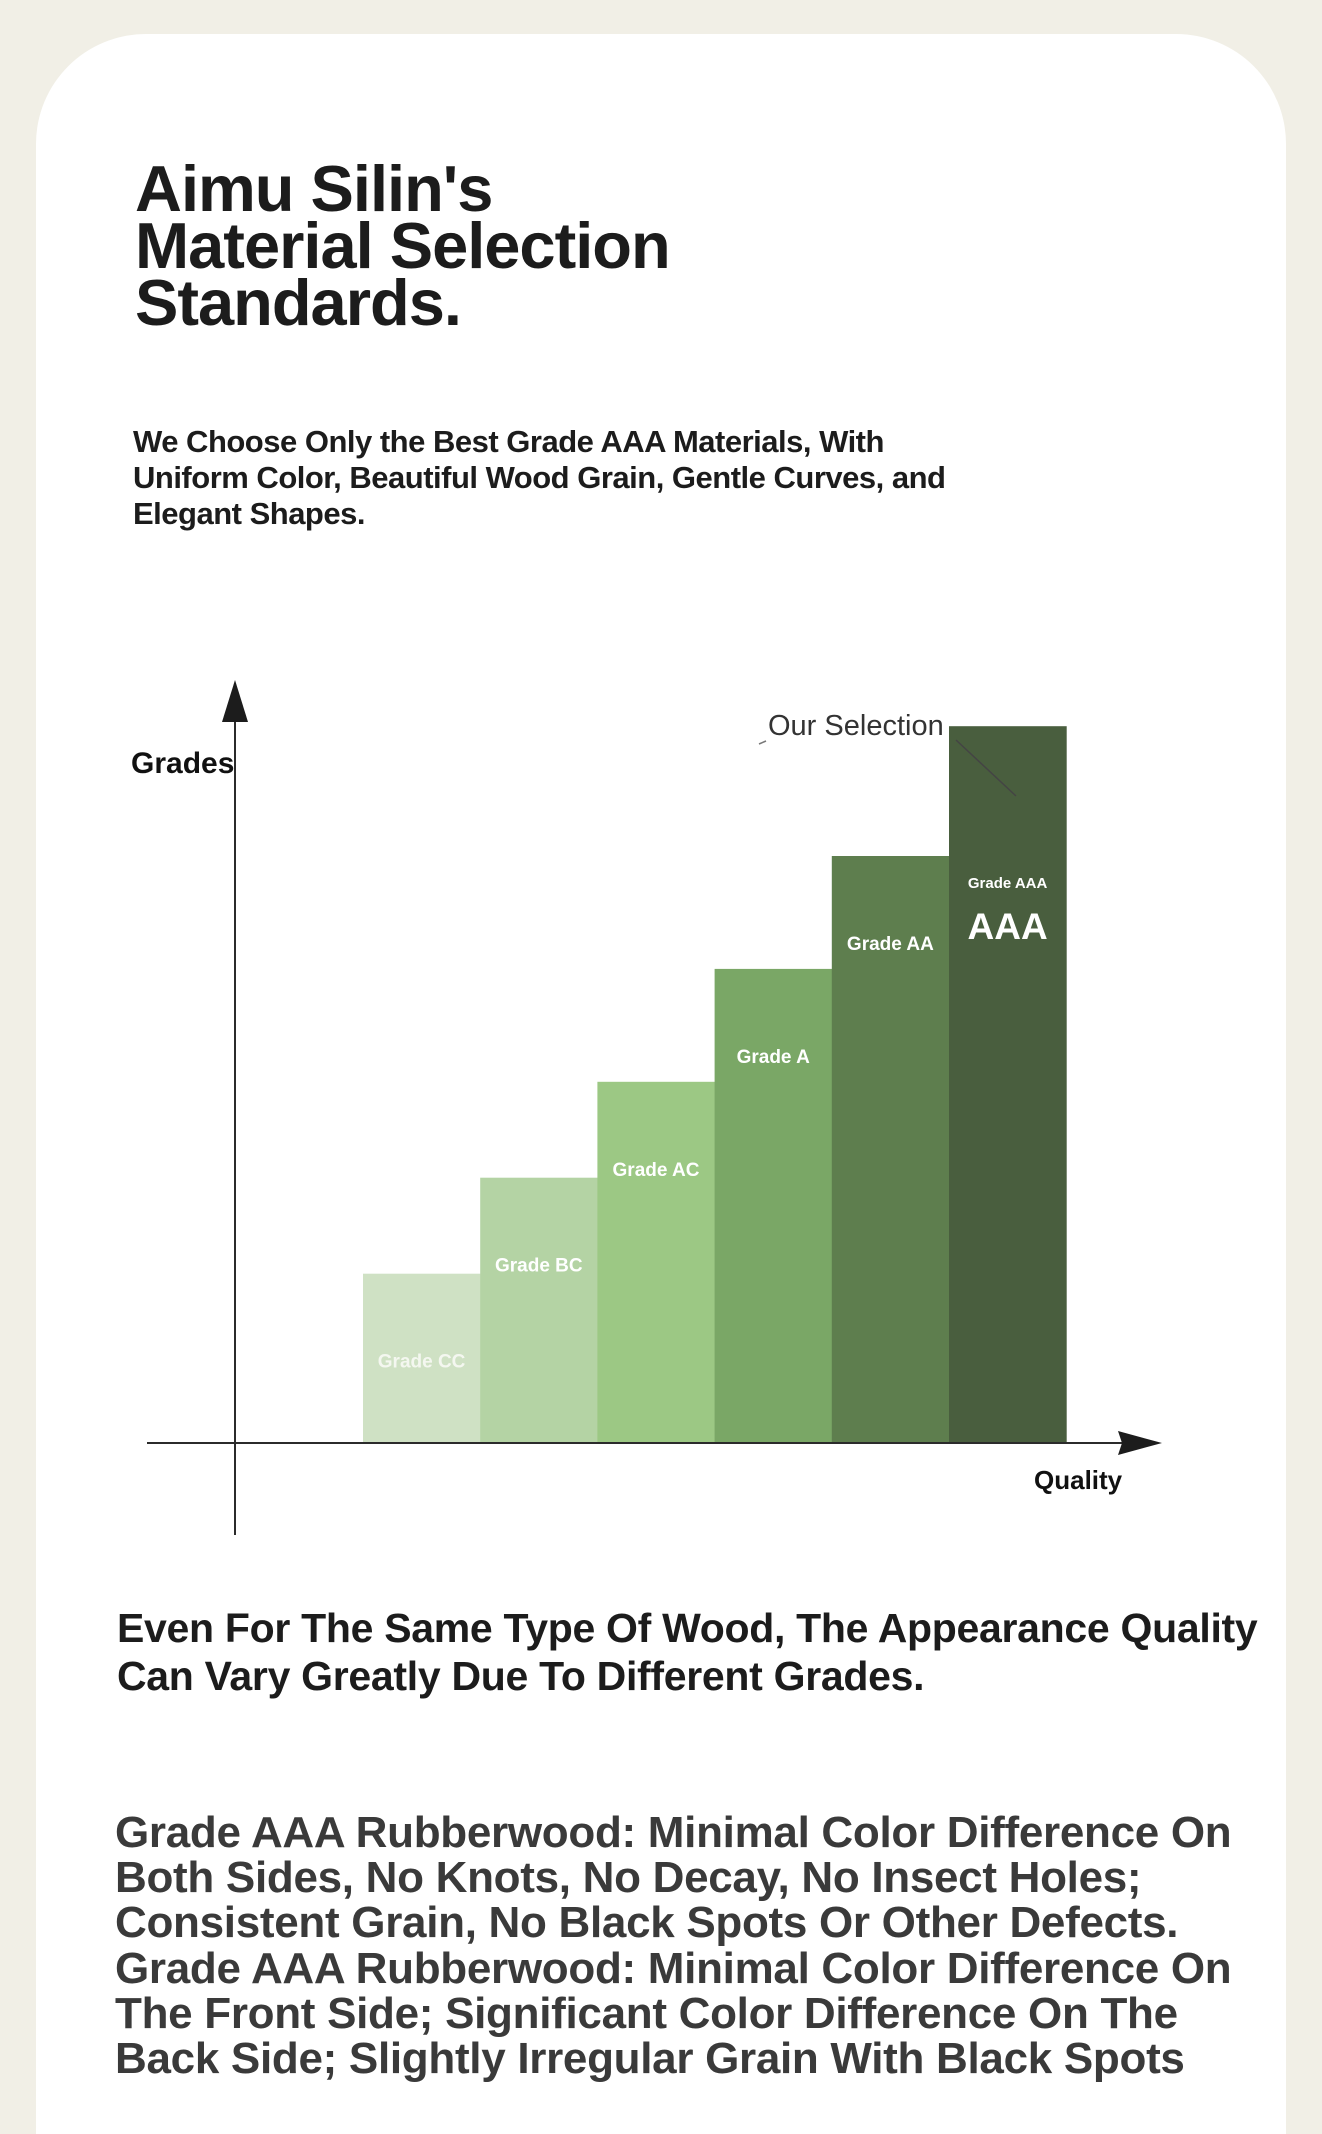 This screenshot has height=2134, width=1322. I want to click on grade-aaa-bar-label: Grade AAA, so click(1008, 883).